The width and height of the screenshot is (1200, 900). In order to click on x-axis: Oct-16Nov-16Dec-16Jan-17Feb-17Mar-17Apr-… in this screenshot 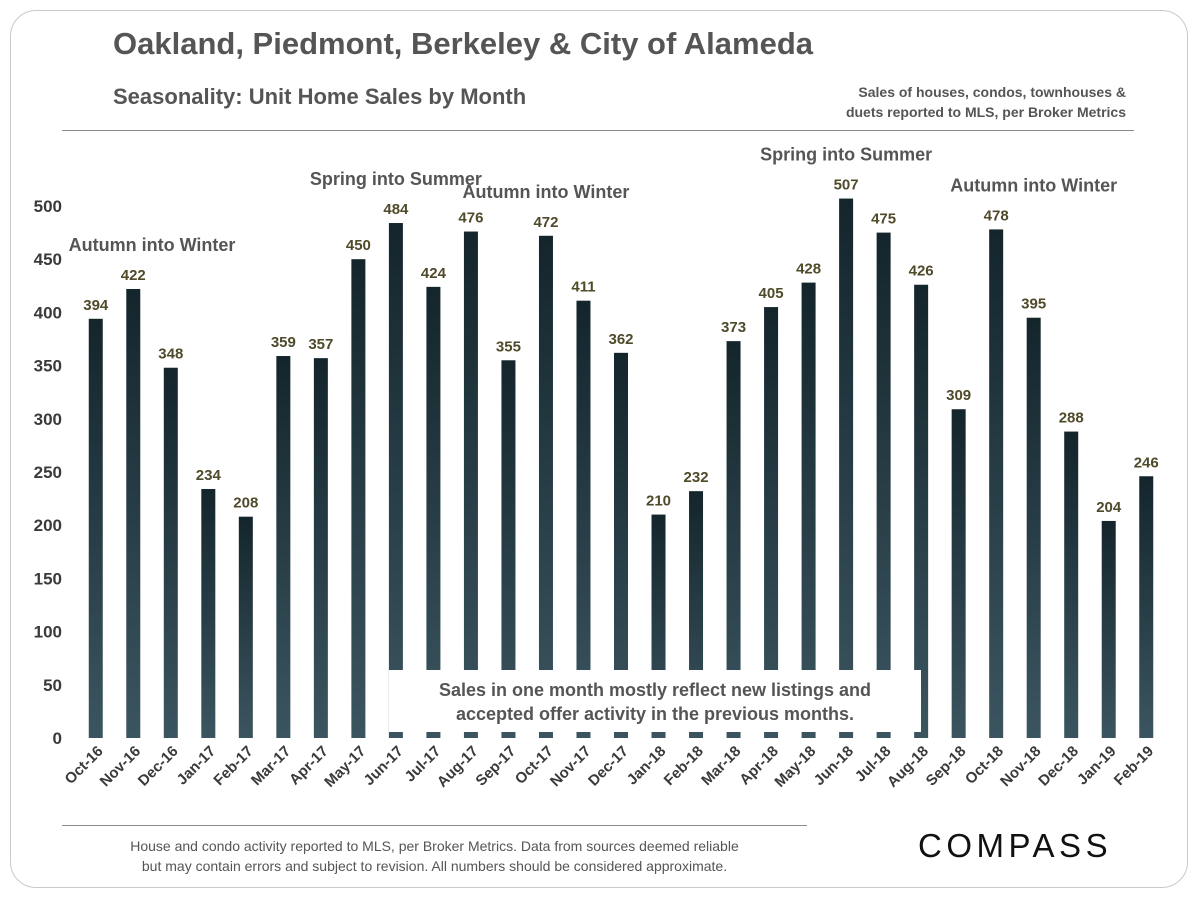, I will do `click(610, 767)`.